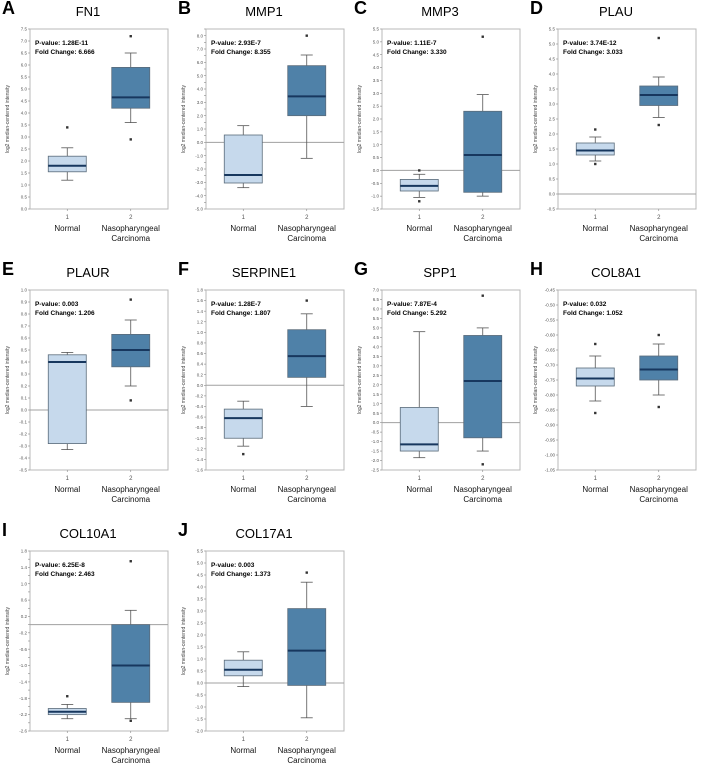  Describe the element at coordinates (375, 196) in the screenshot. I see `svg-text: -1.0` at that location.